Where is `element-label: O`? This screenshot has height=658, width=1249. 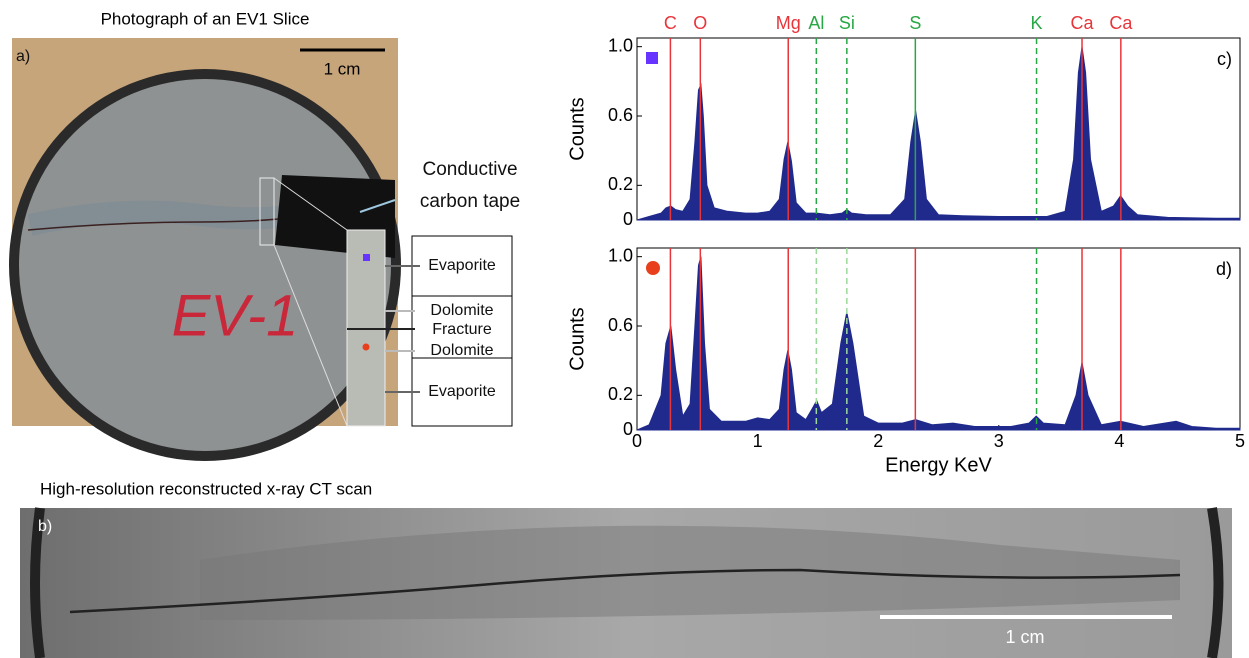 element-label: O is located at coordinates (700, 23).